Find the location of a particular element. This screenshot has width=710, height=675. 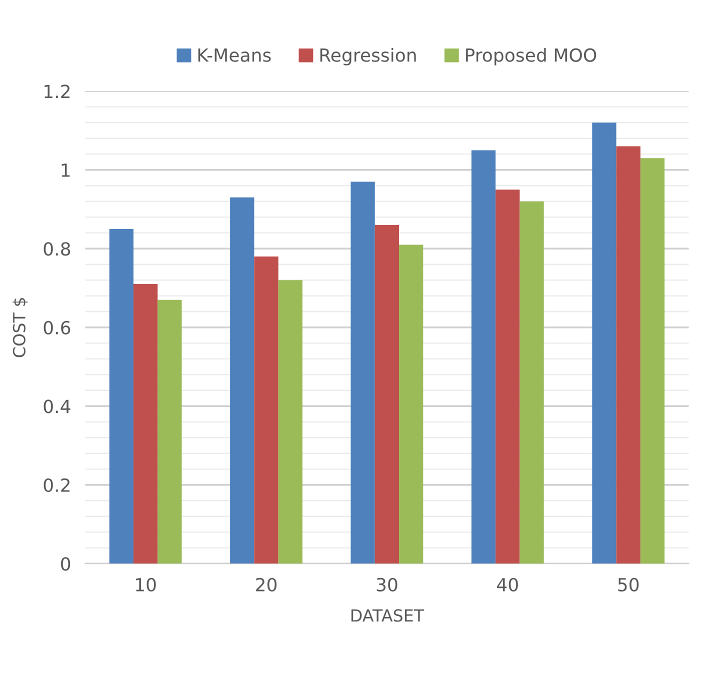

x-tick-label: 10 is located at coordinates (146, 585).